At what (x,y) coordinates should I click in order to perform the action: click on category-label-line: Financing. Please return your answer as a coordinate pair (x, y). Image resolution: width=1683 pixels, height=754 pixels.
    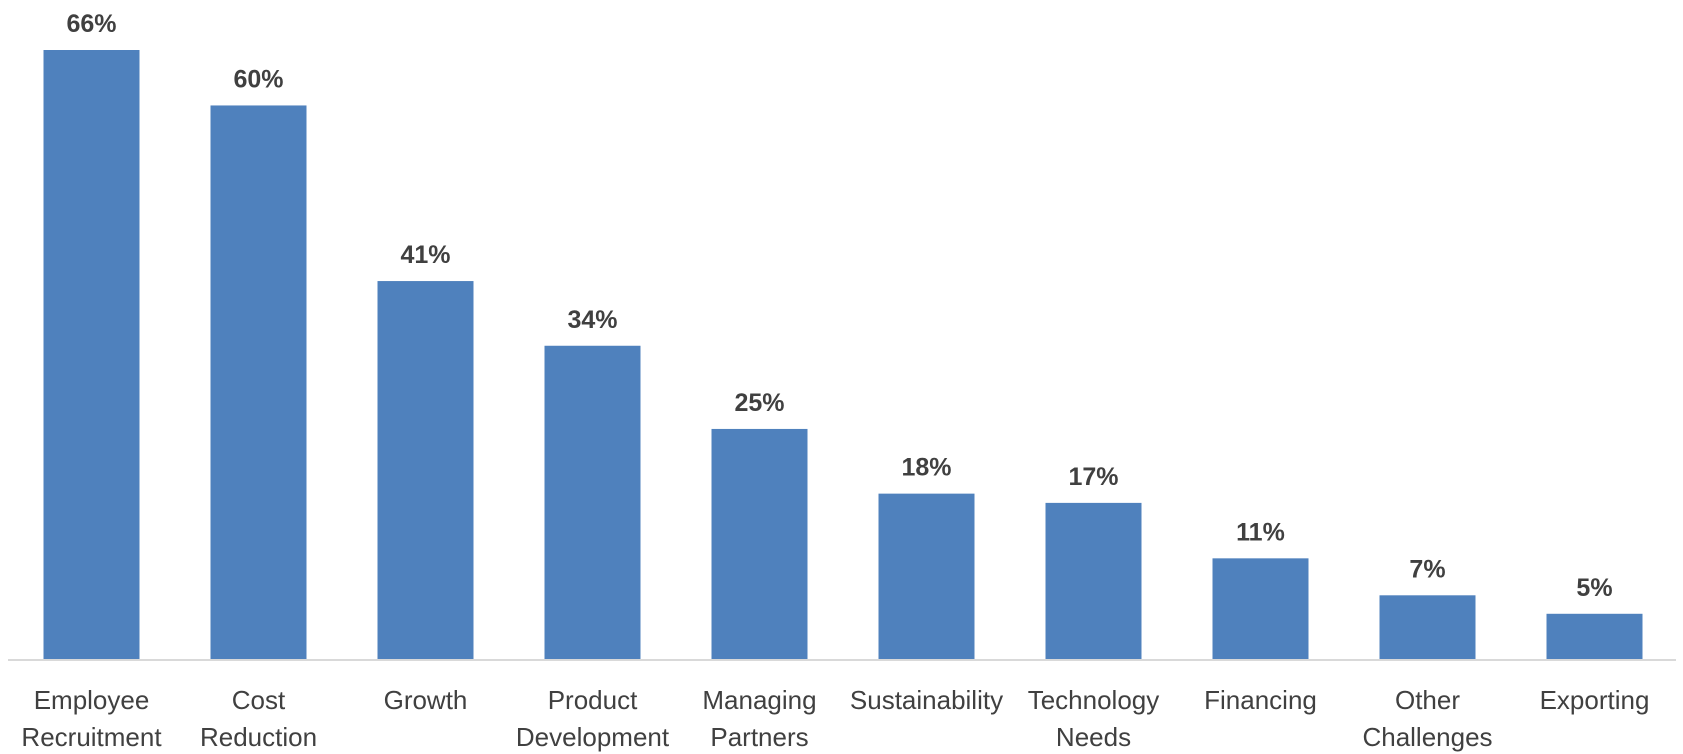
    Looking at the image, I should click on (1260, 700).